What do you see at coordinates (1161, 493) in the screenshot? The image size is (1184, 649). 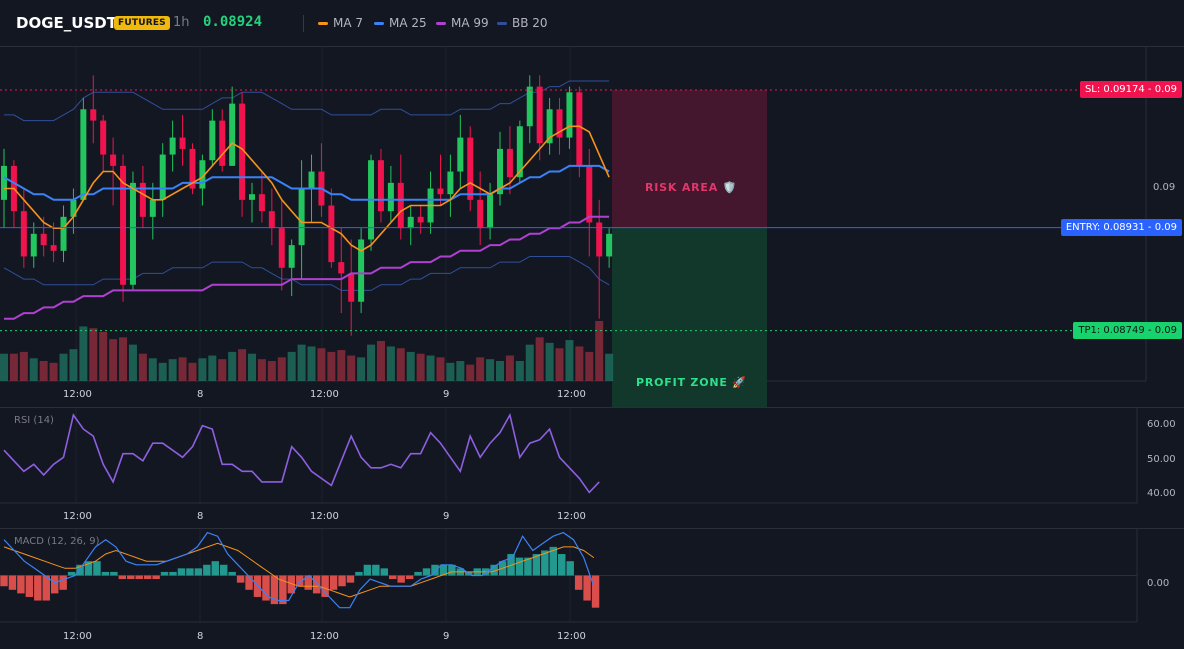 I see `rsi-axis-label-40: 40.00` at bounding box center [1161, 493].